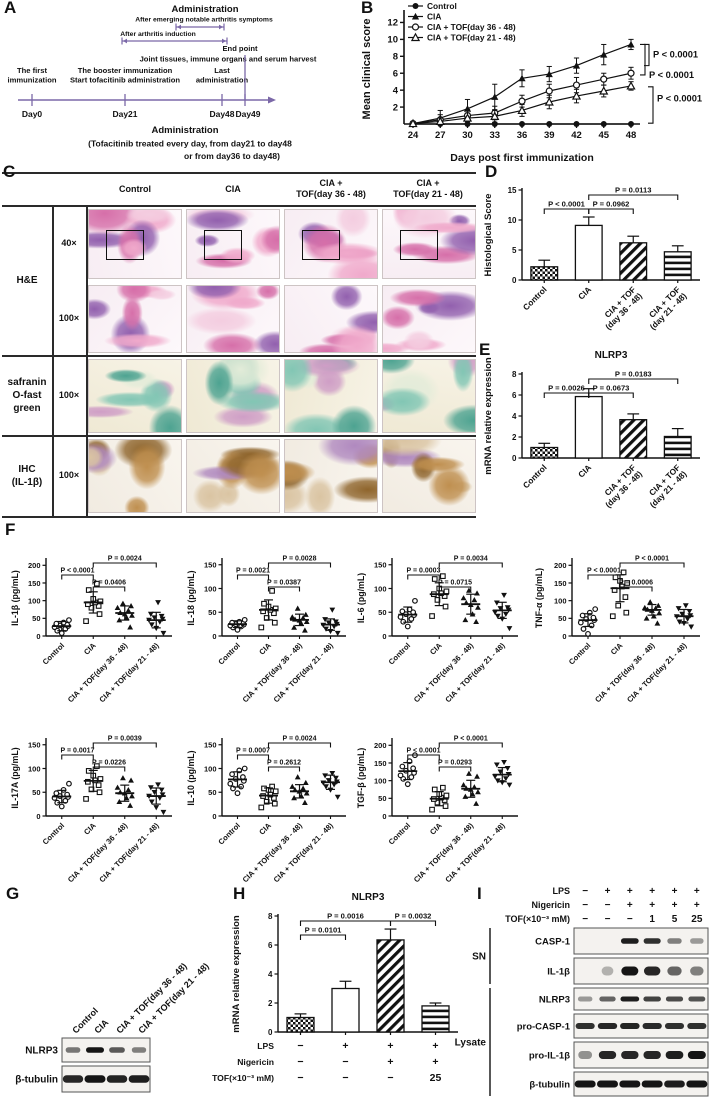  I want to click on y-axis-label: Mean clinical score, so click(367, 69).